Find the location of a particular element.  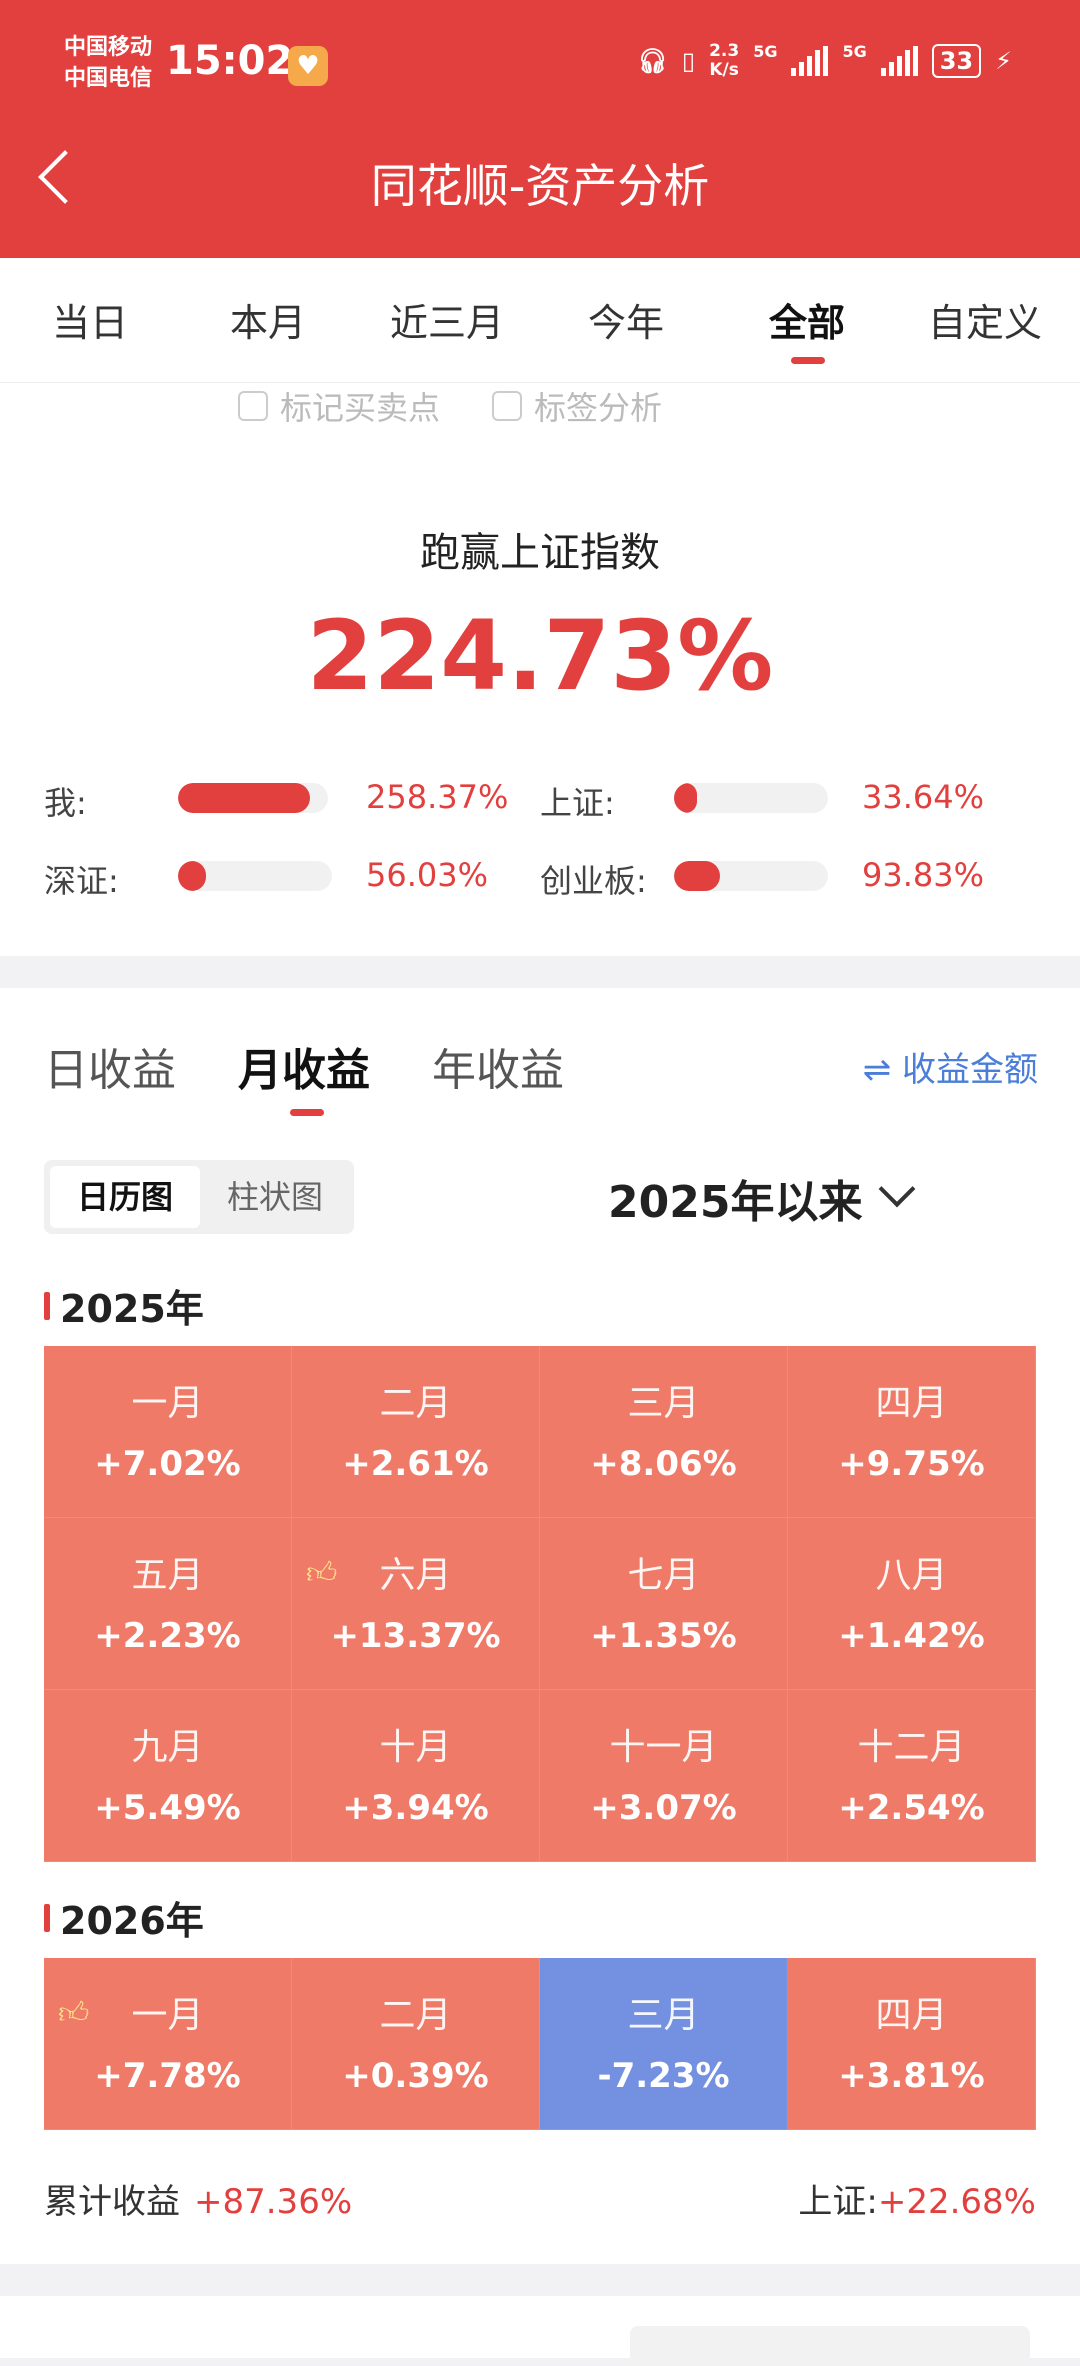

bar-view-button: 柱状图 is located at coordinates (274, 1197).